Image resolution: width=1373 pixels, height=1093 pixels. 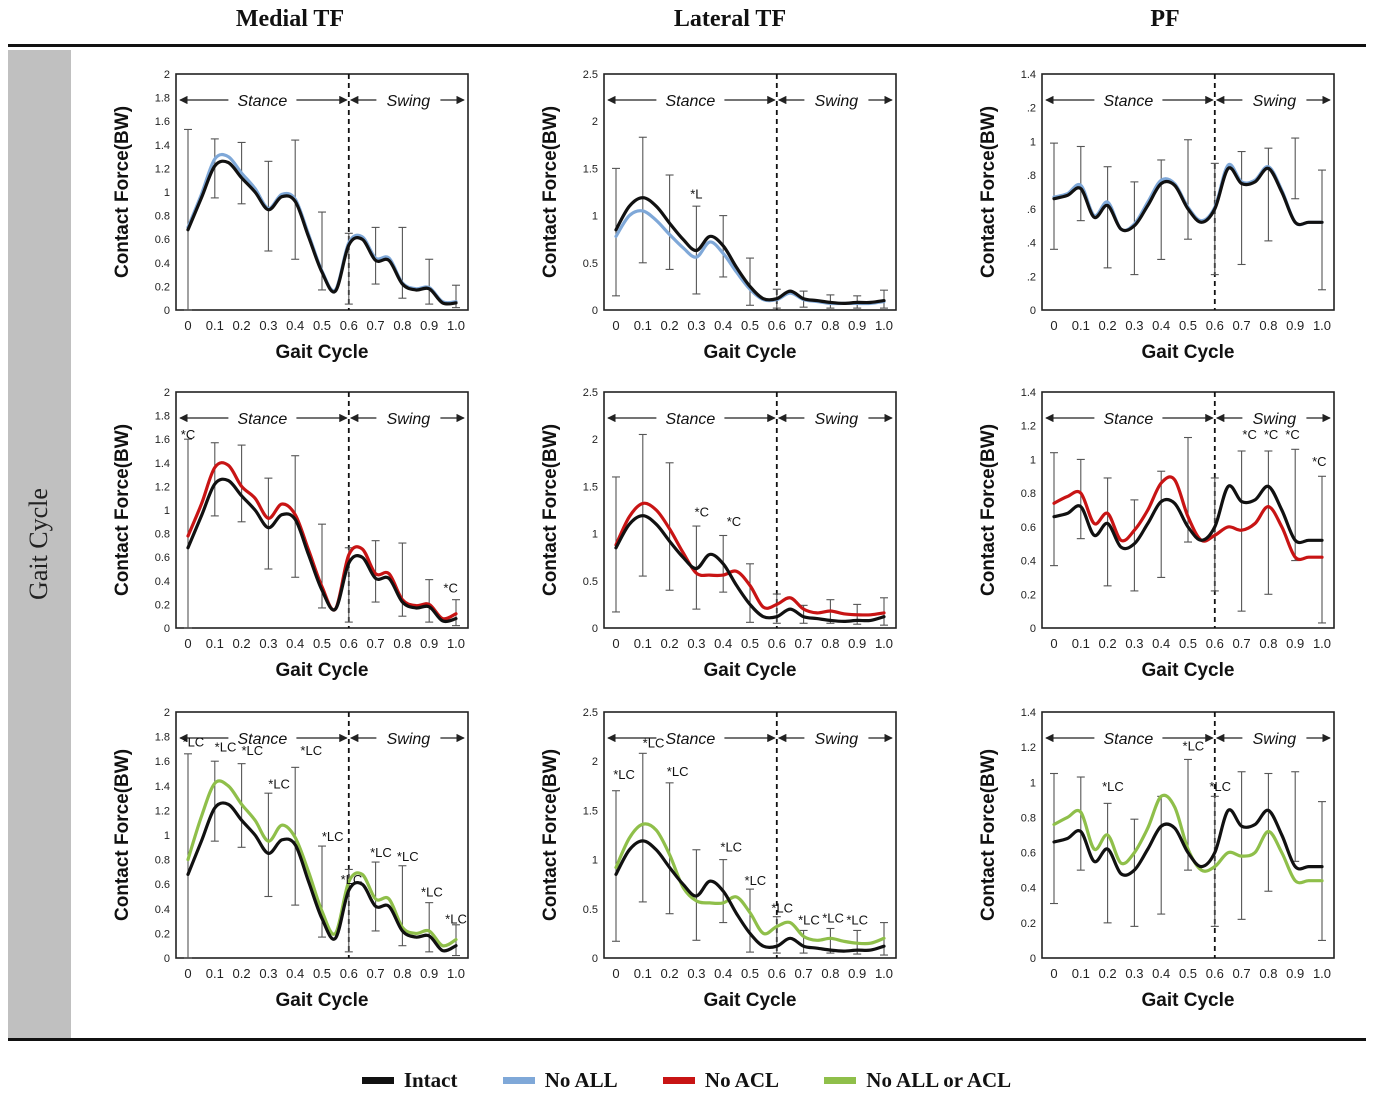 I want to click on y-tick-label: 0.5, so click(x=590, y=264).